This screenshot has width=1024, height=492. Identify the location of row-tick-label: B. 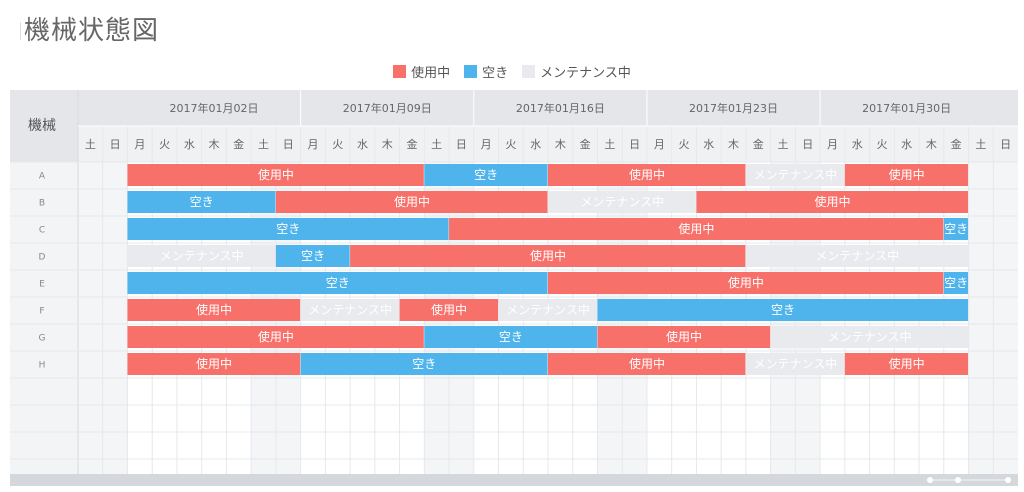
(42, 204).